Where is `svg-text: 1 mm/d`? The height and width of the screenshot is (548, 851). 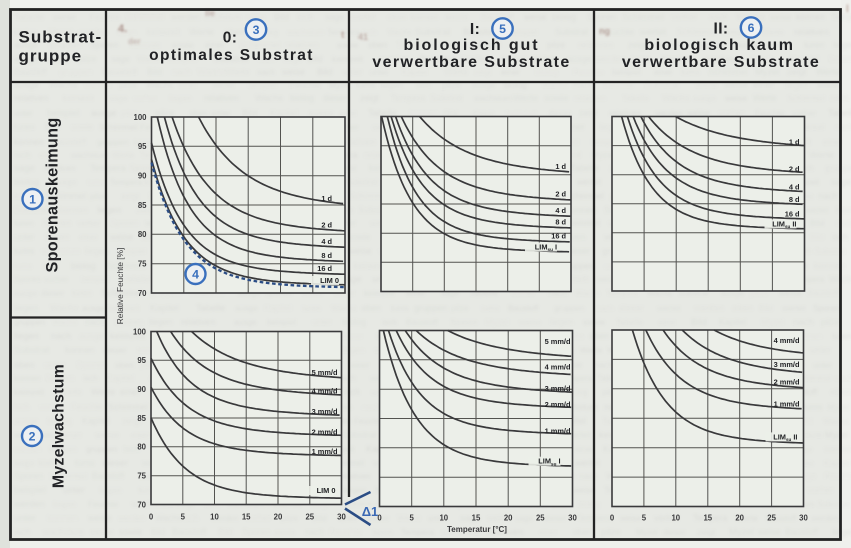
svg-text: 1 mm/d is located at coordinates (787, 404).